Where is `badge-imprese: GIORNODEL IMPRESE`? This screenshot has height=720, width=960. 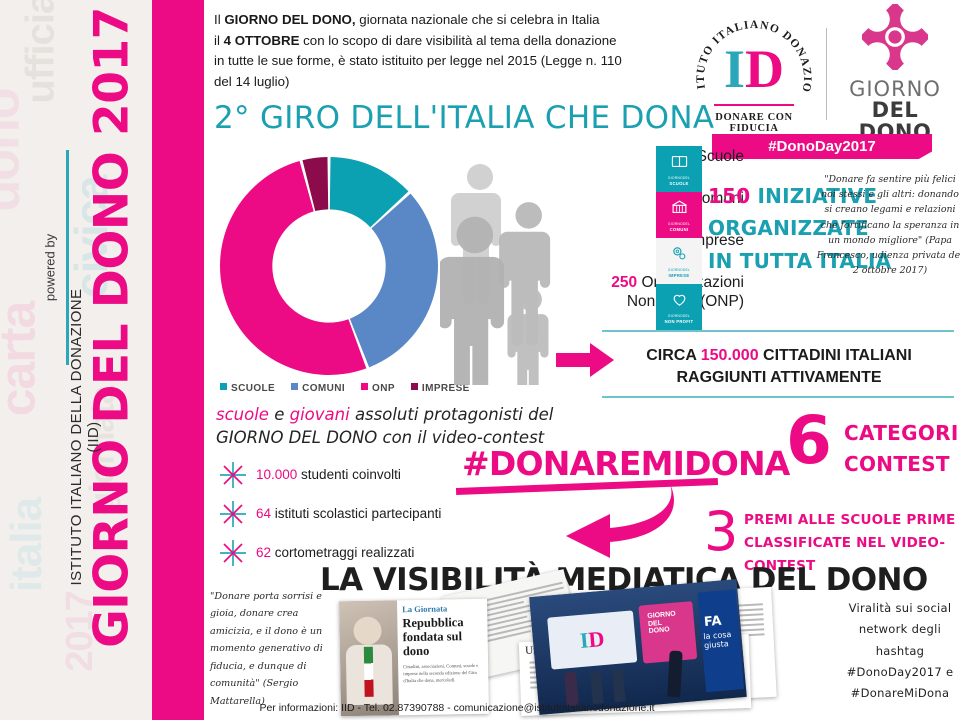
badge-imprese: GIORNODEL IMPRESE is located at coordinates (679, 261).